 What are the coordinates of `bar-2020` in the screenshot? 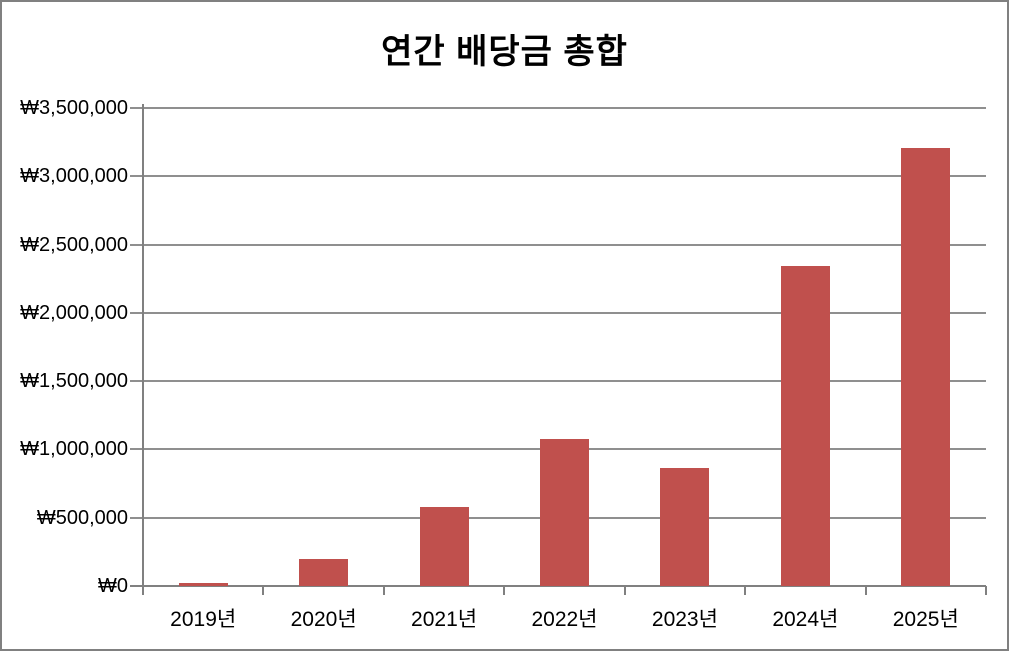 It's located at (324, 572).